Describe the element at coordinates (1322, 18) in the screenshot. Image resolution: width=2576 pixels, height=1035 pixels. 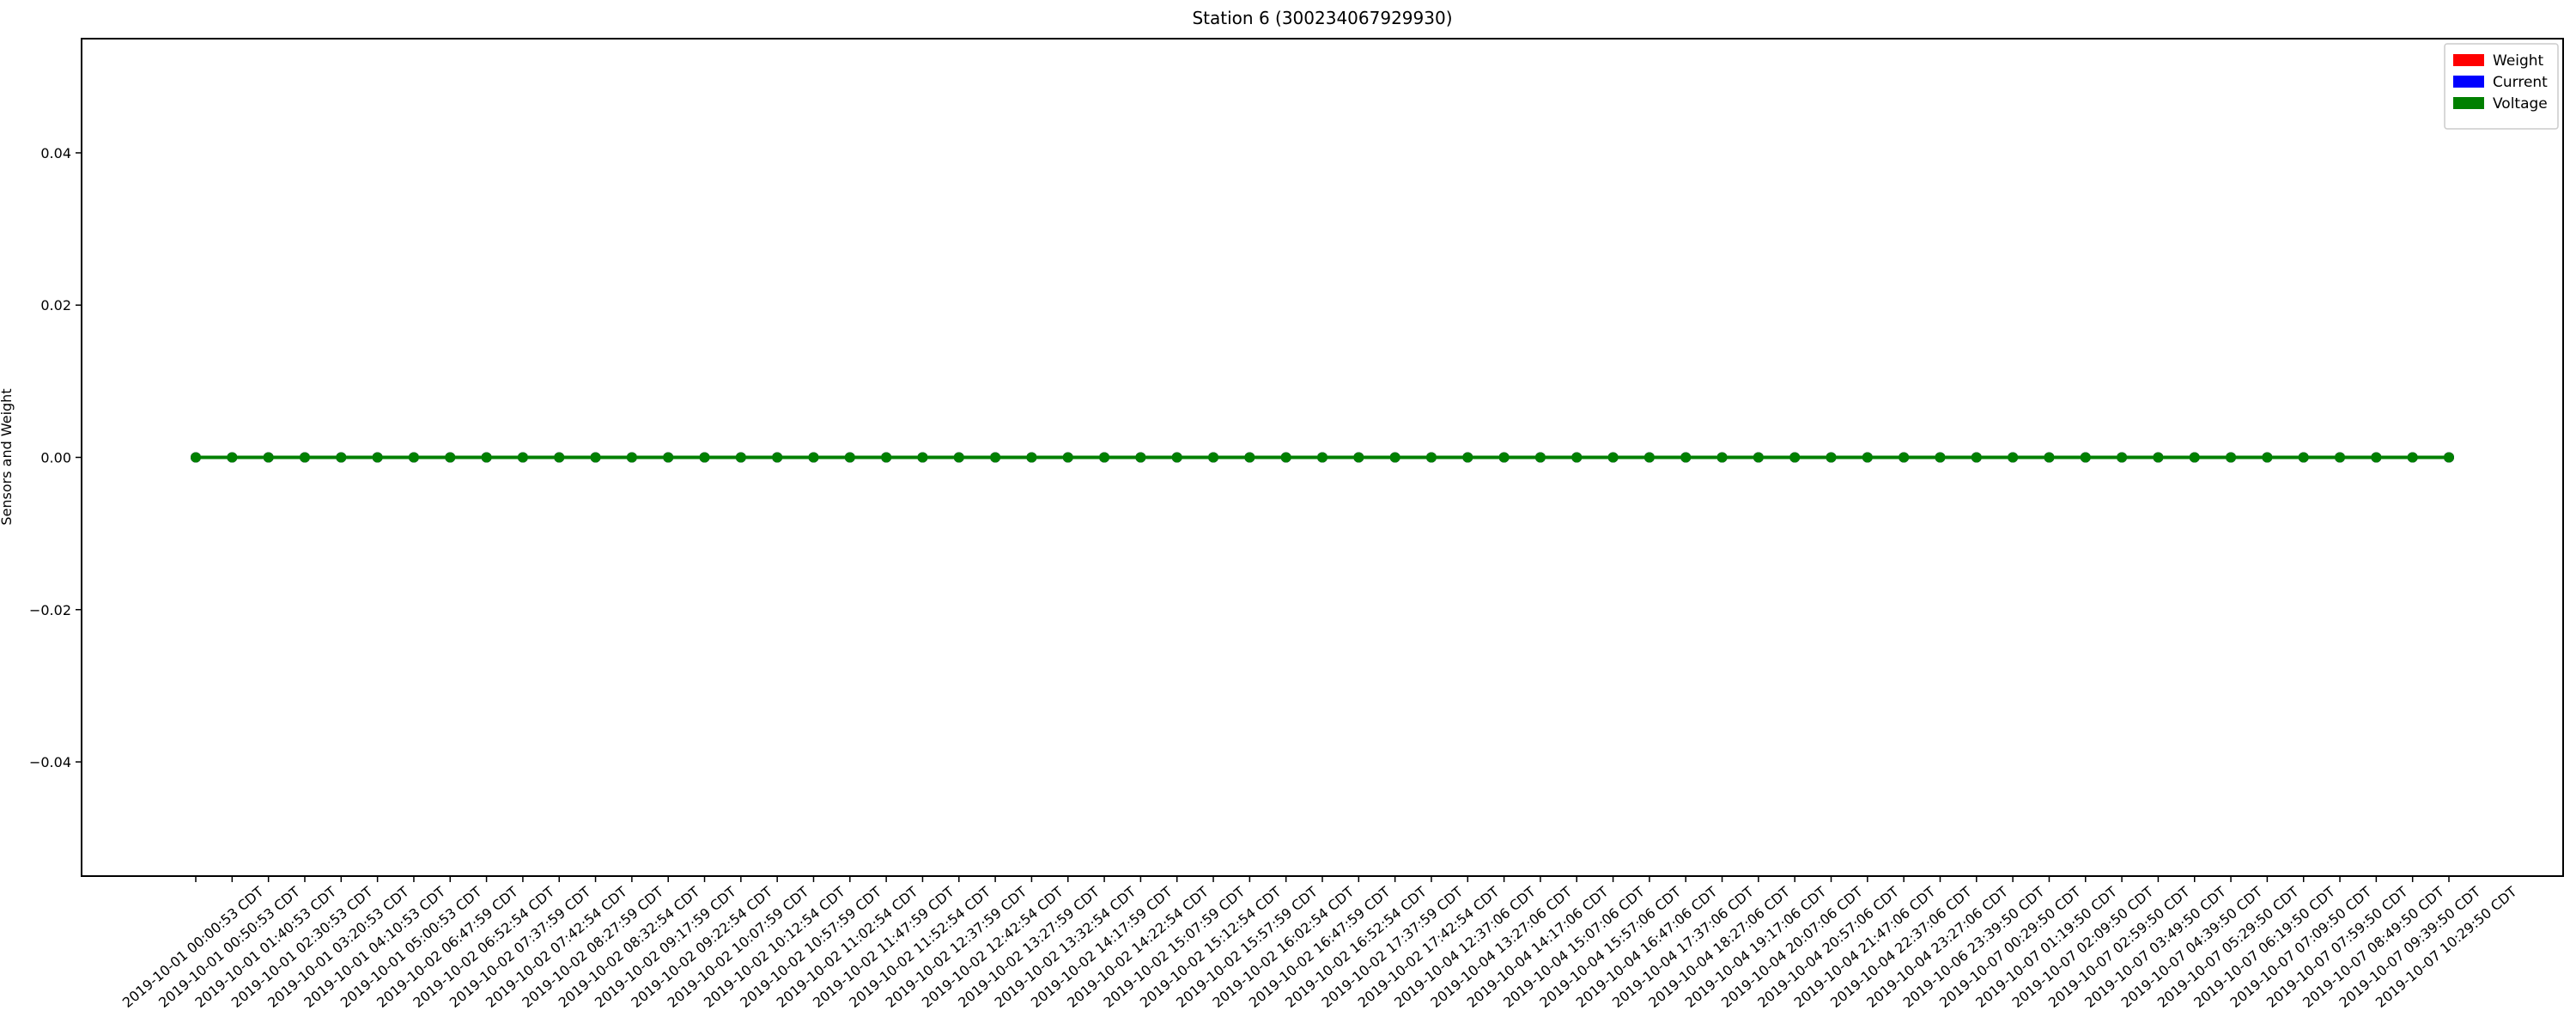
I see `chart-title: Station 6 (300234067929930)` at that location.